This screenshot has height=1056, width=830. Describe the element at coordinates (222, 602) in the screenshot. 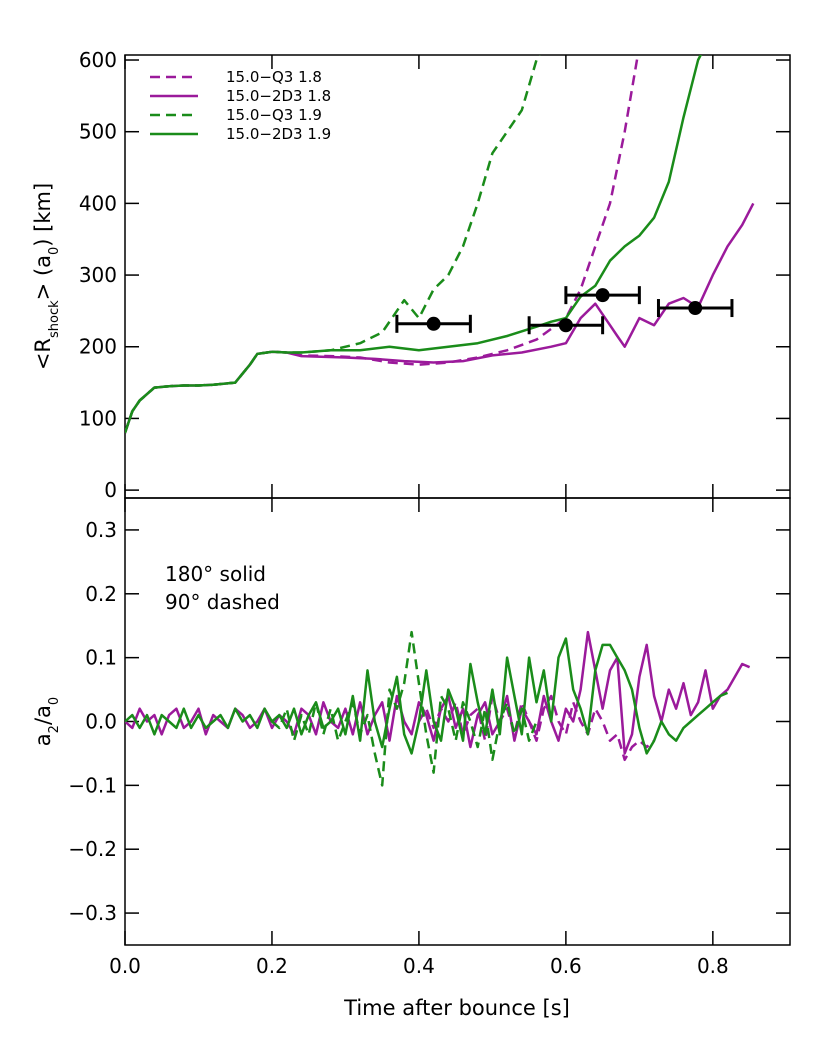

I see `annotation: 90° dashed` at that location.